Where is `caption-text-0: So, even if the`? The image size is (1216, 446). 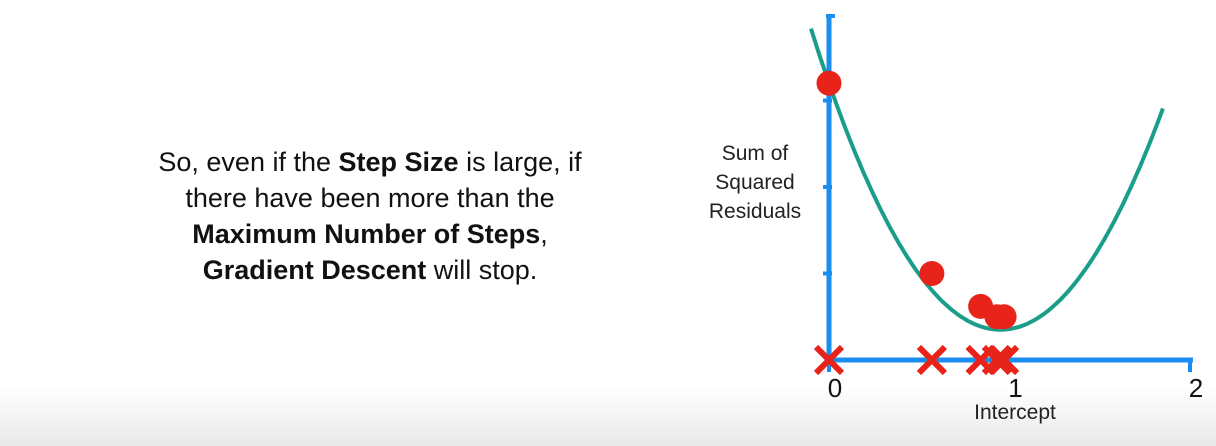
caption-text-0: So, even if the is located at coordinates (248, 162).